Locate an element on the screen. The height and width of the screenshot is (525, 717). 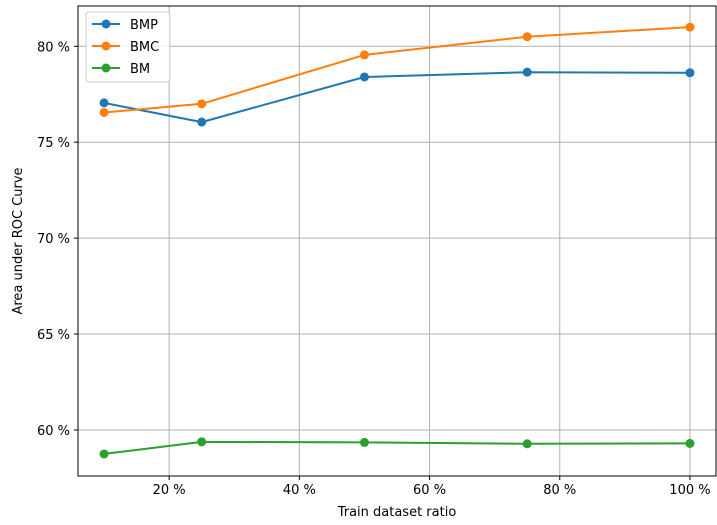
y-tick-label: 80 % is located at coordinates (53, 47).